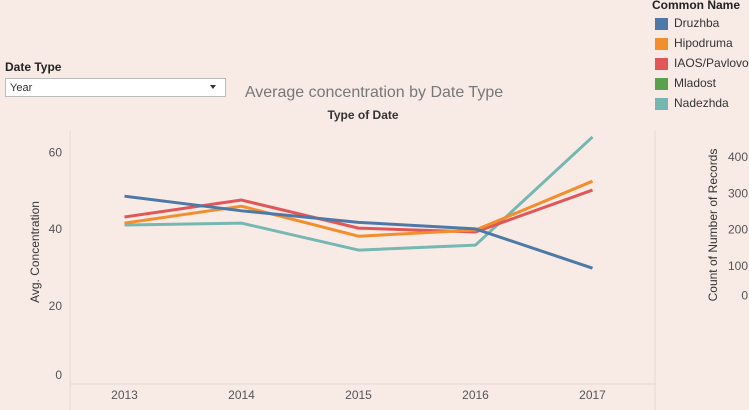  I want to click on legend-label: Mladost, so click(695, 83).